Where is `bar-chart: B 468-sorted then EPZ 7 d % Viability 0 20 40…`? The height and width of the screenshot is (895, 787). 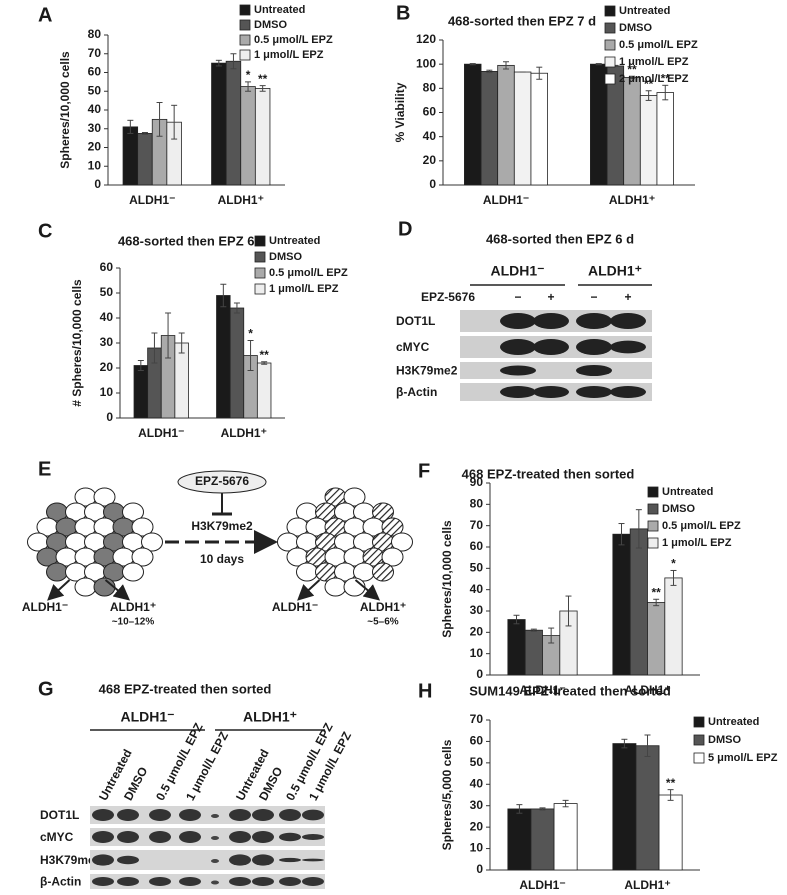
bar-chart: B 468-sorted then EPZ 7 d % Viability 0 20 40… is located at coordinates (545, 104).